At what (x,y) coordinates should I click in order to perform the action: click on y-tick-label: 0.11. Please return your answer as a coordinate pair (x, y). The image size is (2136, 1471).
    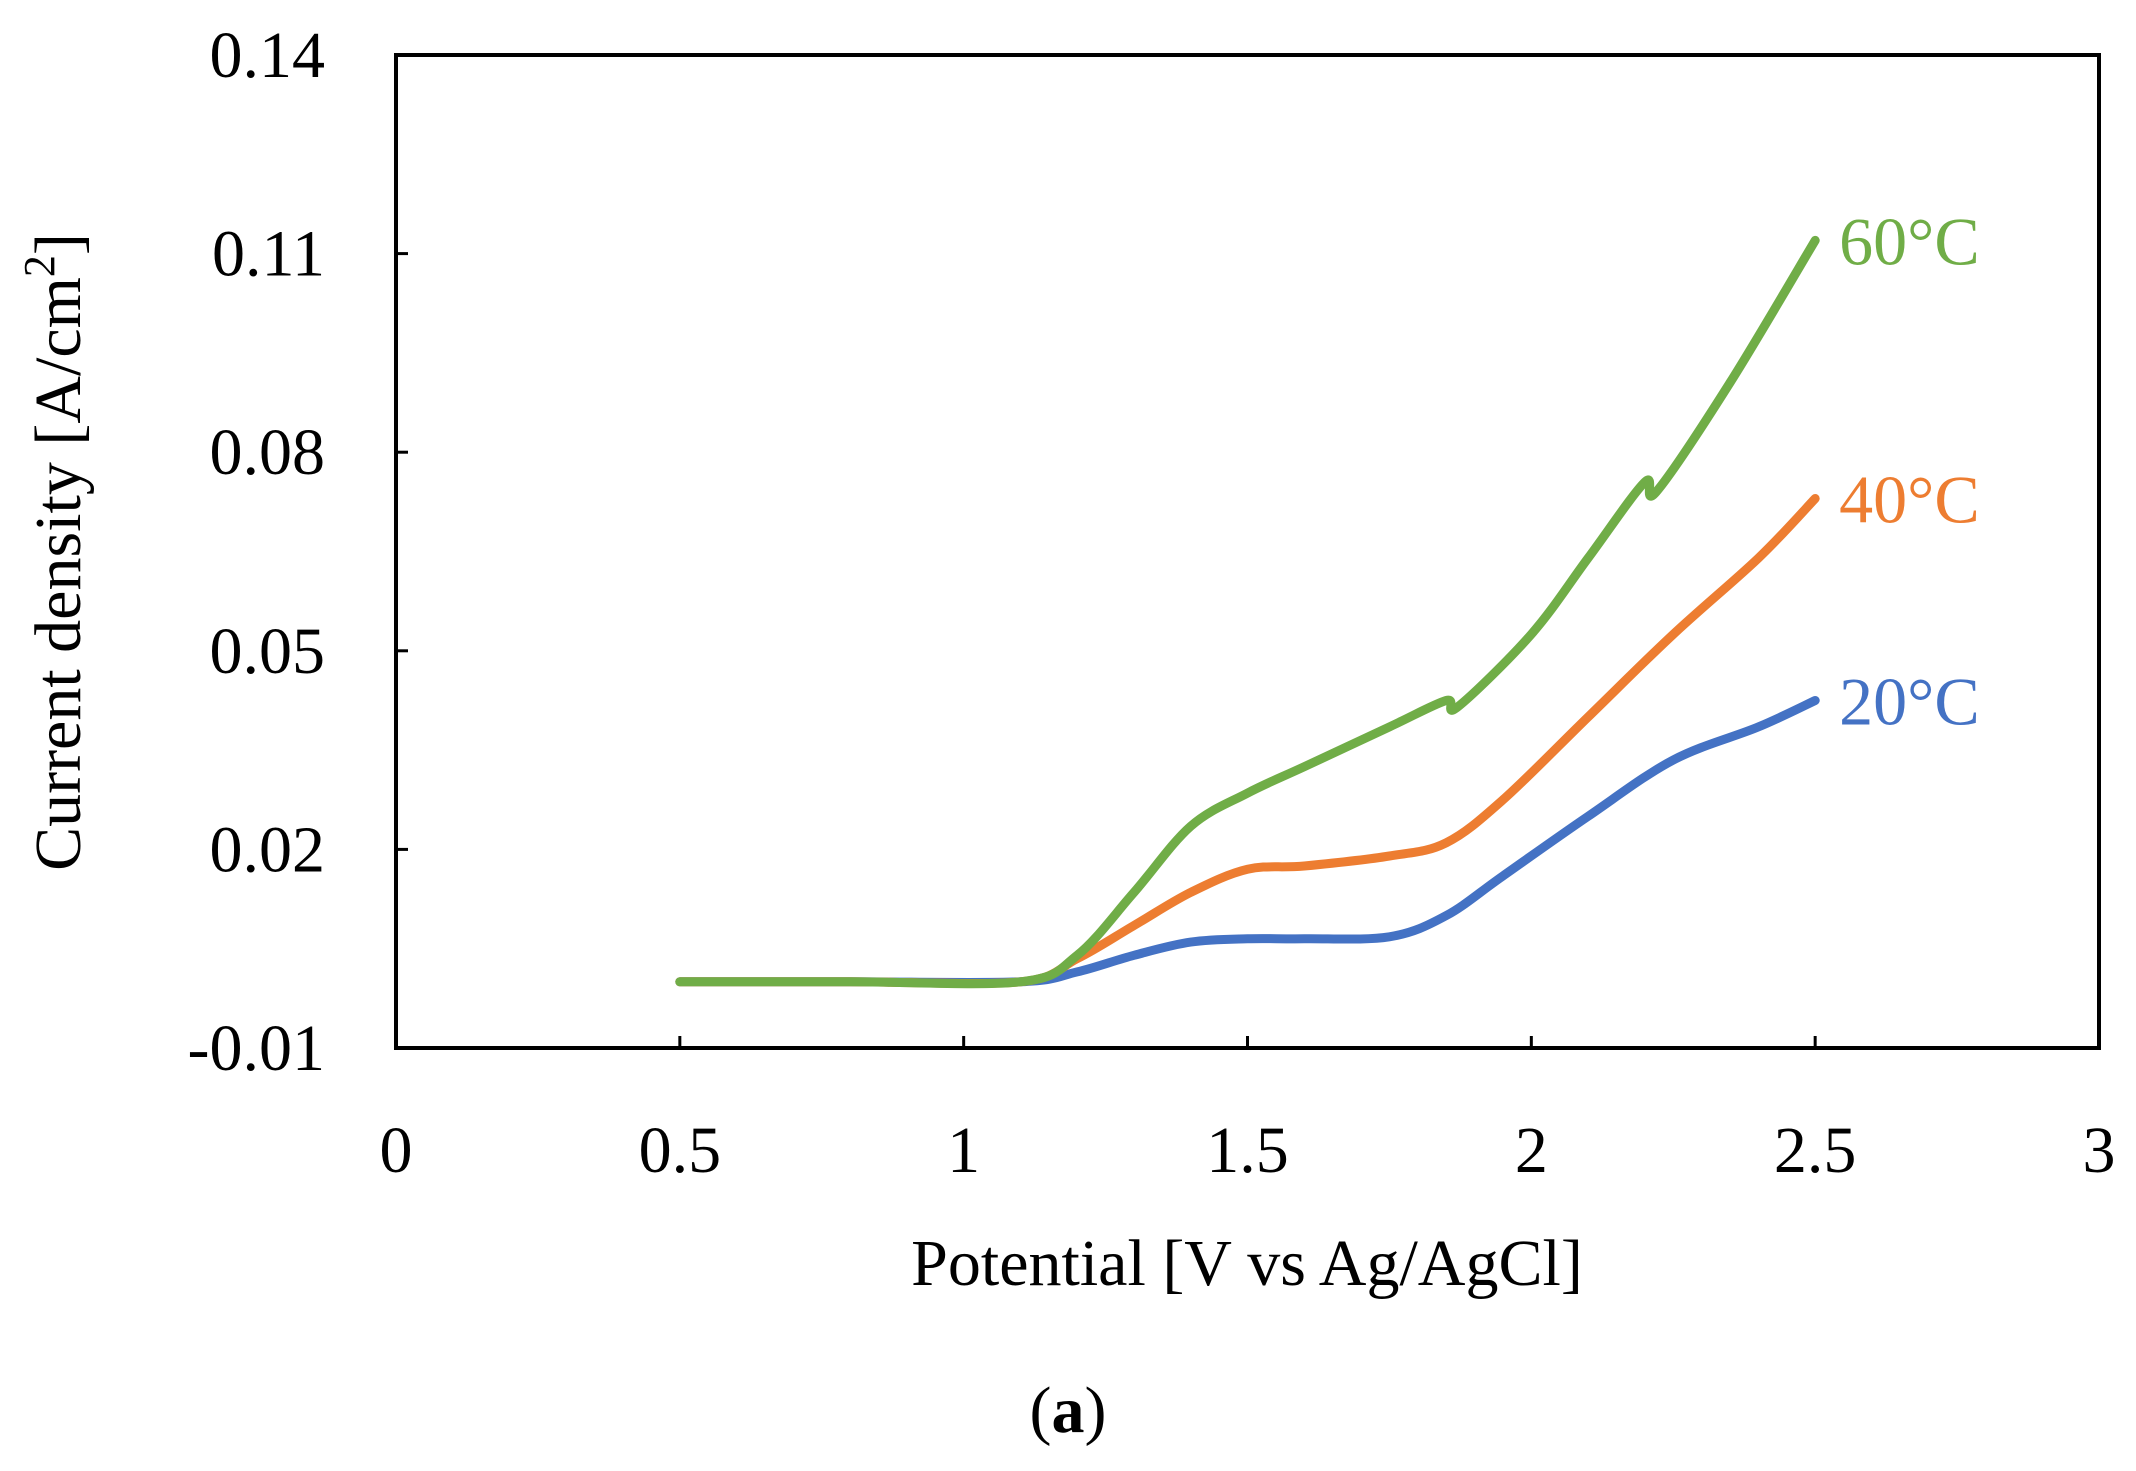
    Looking at the image, I should click on (268, 254).